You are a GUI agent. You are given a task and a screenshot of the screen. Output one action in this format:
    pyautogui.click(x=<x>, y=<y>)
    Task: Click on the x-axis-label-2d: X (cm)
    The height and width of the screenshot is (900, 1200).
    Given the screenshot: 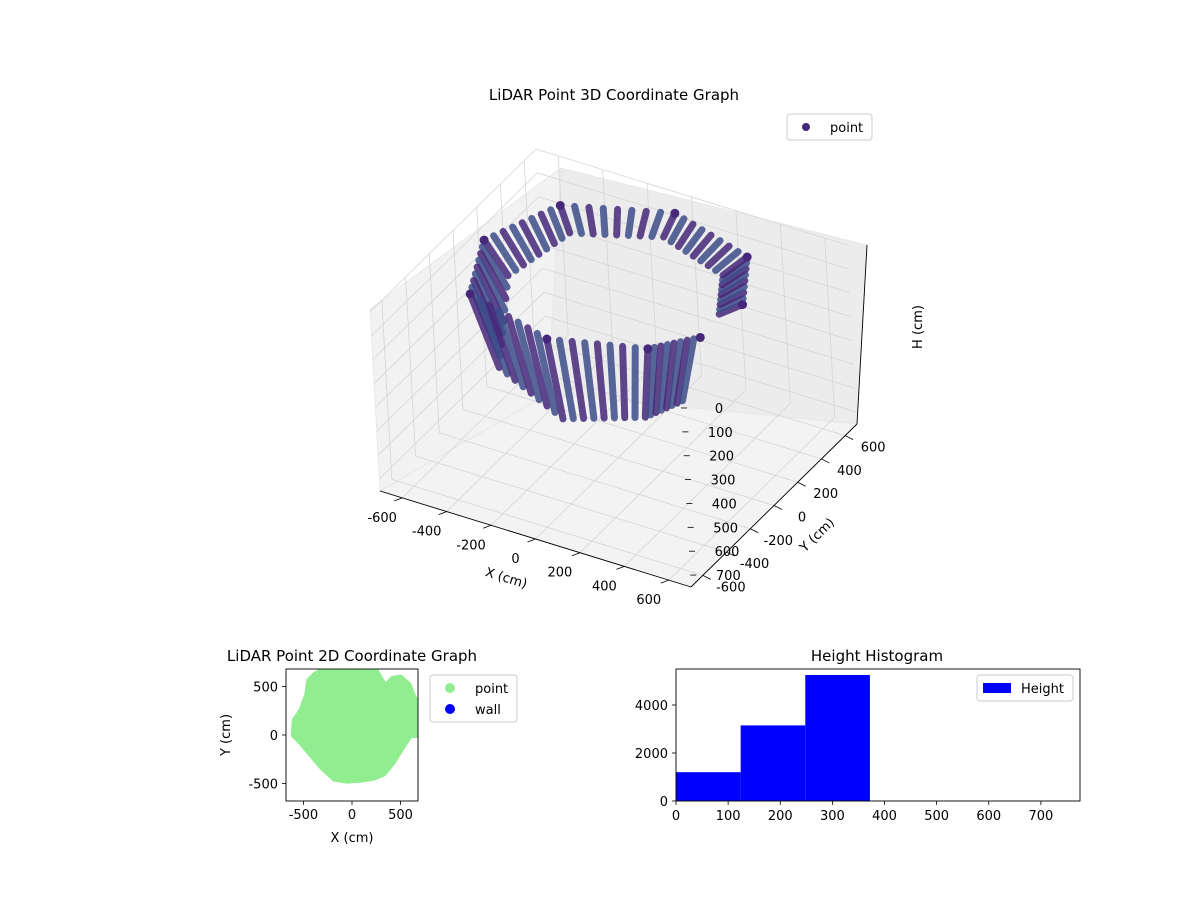 What is the action you would take?
    pyautogui.click(x=352, y=838)
    